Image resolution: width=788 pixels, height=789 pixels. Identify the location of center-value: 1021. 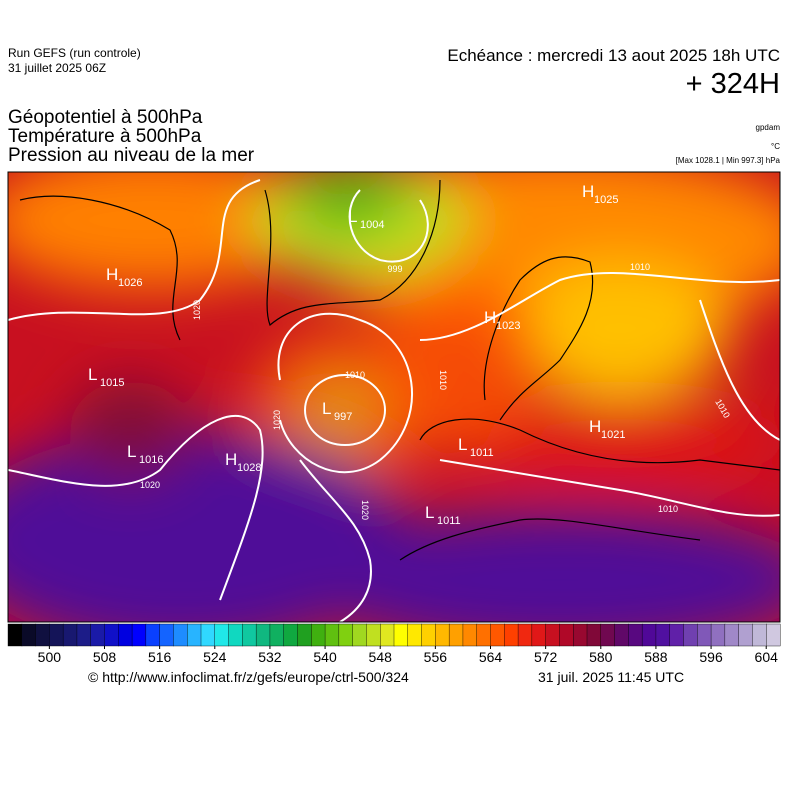
(613, 435).